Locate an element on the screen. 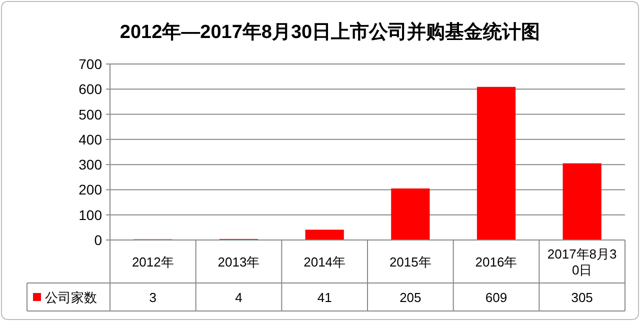  y-tick-label: 300 is located at coordinates (90, 164).